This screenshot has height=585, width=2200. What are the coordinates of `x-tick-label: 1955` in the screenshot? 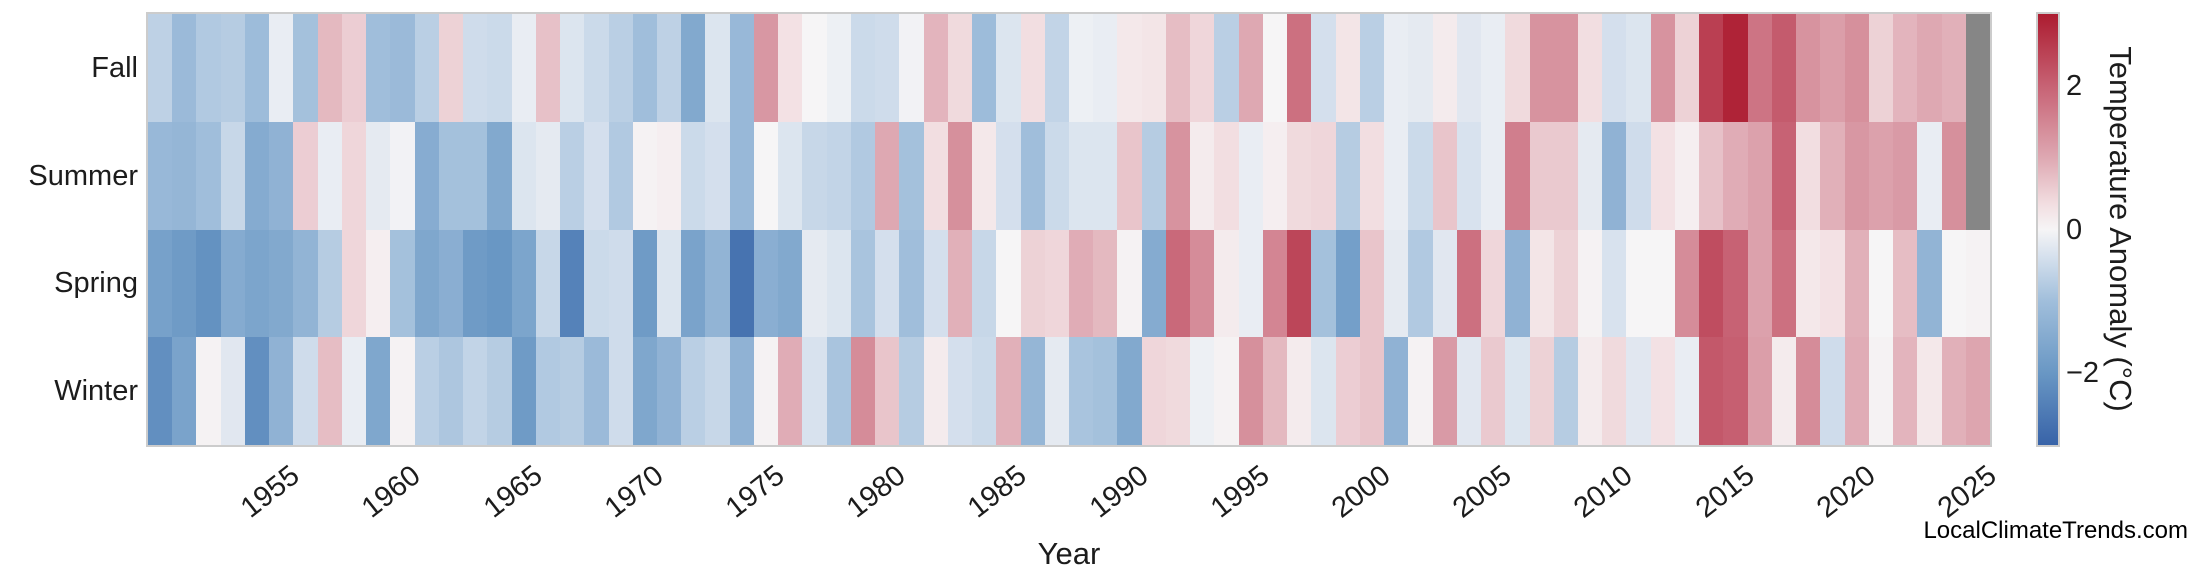 It's located at (270, 492).